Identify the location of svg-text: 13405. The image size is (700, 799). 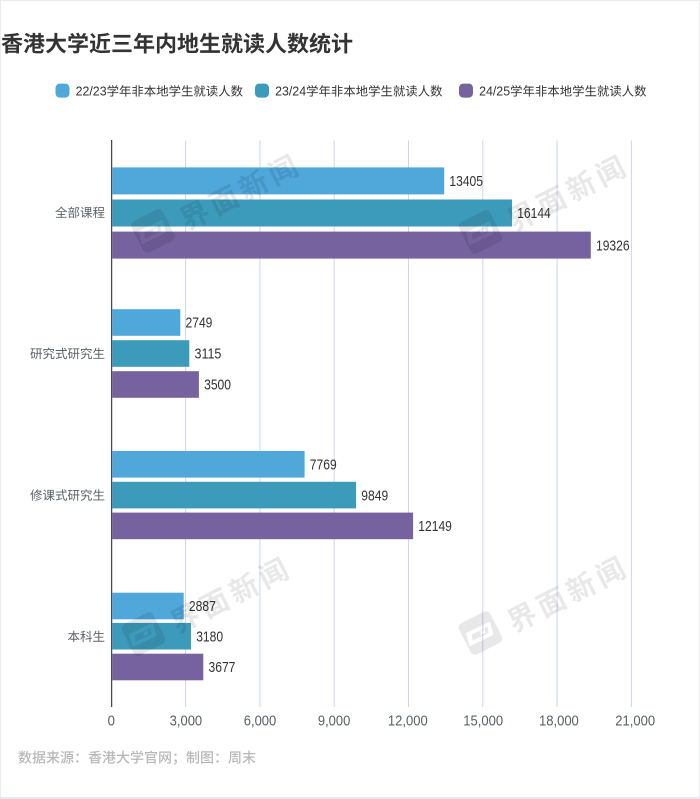
(466, 182).